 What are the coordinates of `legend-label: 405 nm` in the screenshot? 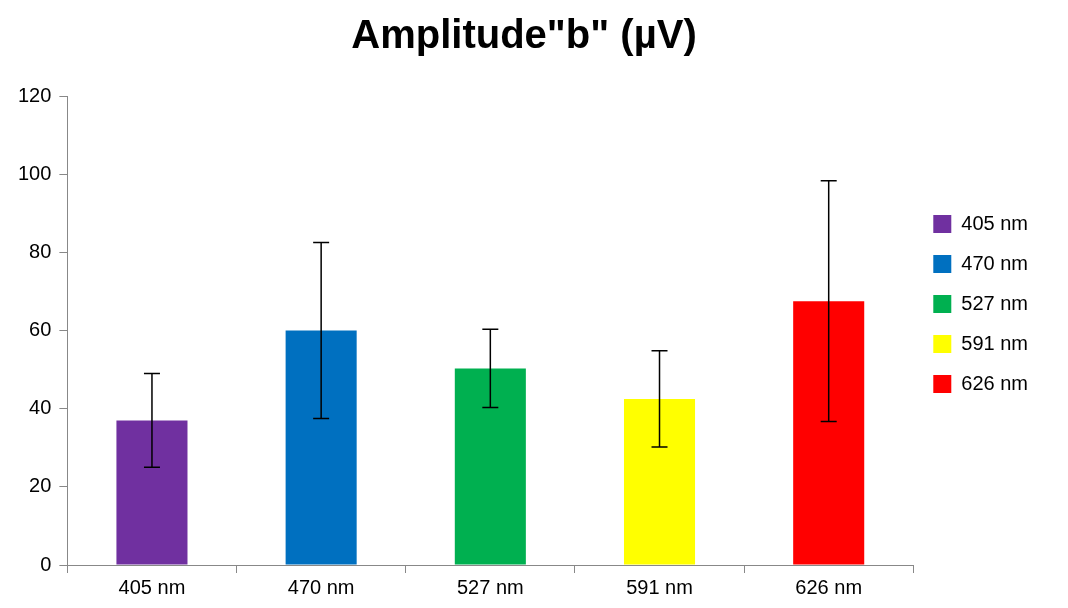 It's located at (995, 222).